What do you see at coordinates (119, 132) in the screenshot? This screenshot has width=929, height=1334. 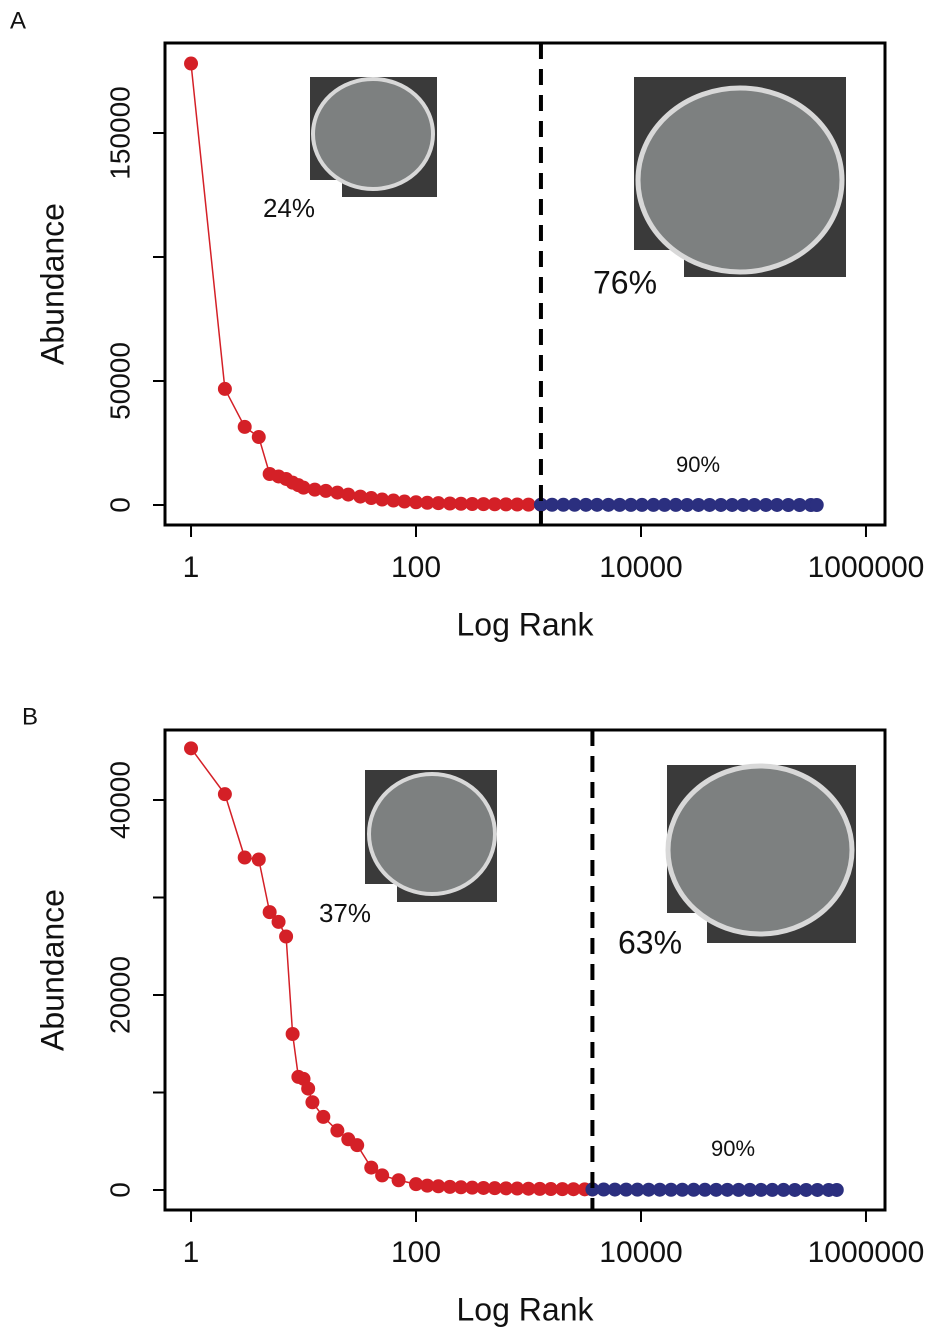 I see `y-tick-label: 150000` at bounding box center [119, 132].